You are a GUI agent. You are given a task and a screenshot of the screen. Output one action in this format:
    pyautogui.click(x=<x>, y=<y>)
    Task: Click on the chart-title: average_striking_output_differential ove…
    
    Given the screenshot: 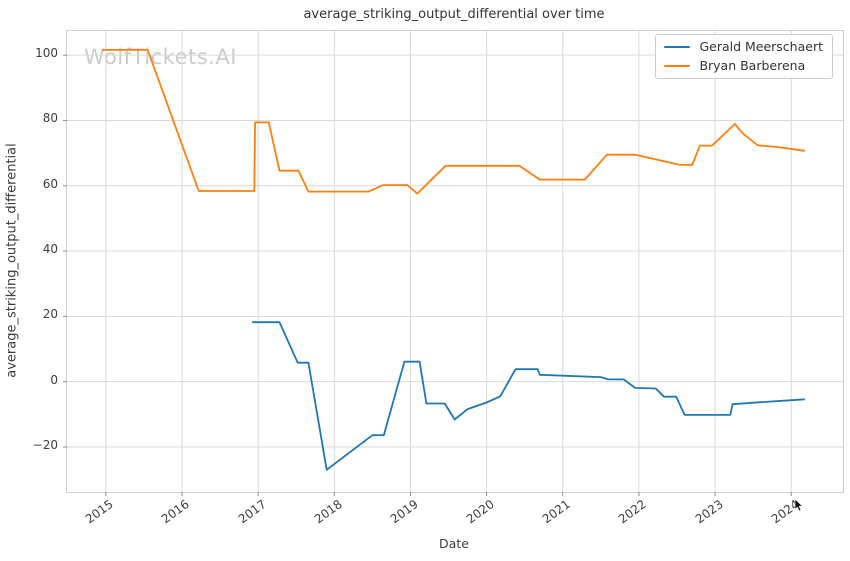 What is the action you would take?
    pyautogui.click(x=454, y=14)
    